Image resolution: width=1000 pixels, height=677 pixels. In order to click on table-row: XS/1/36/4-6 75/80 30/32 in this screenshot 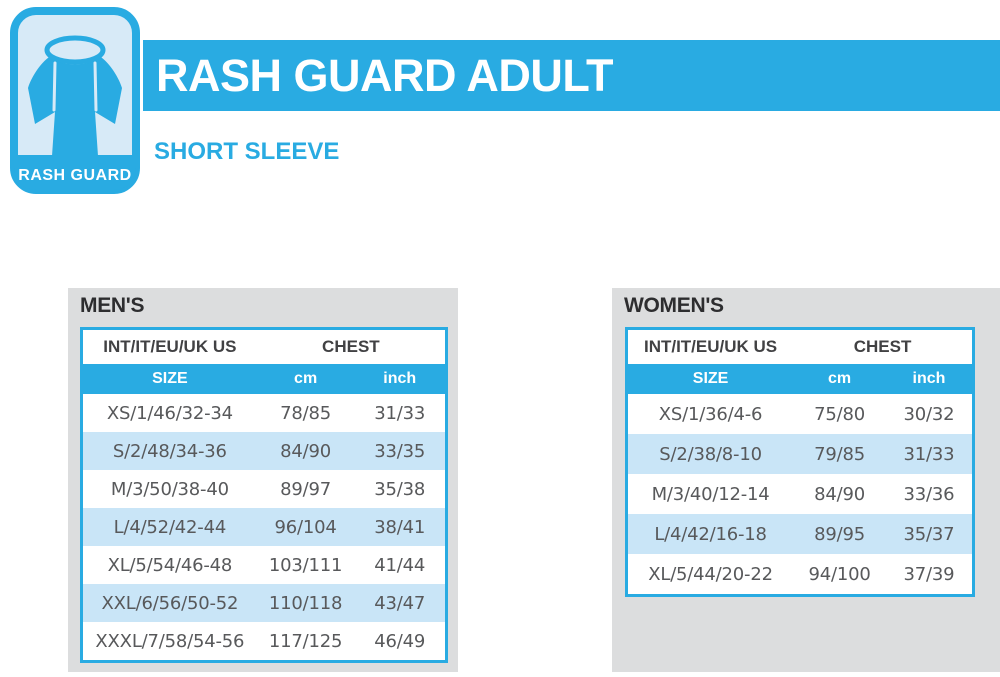, I will do `click(800, 414)`.